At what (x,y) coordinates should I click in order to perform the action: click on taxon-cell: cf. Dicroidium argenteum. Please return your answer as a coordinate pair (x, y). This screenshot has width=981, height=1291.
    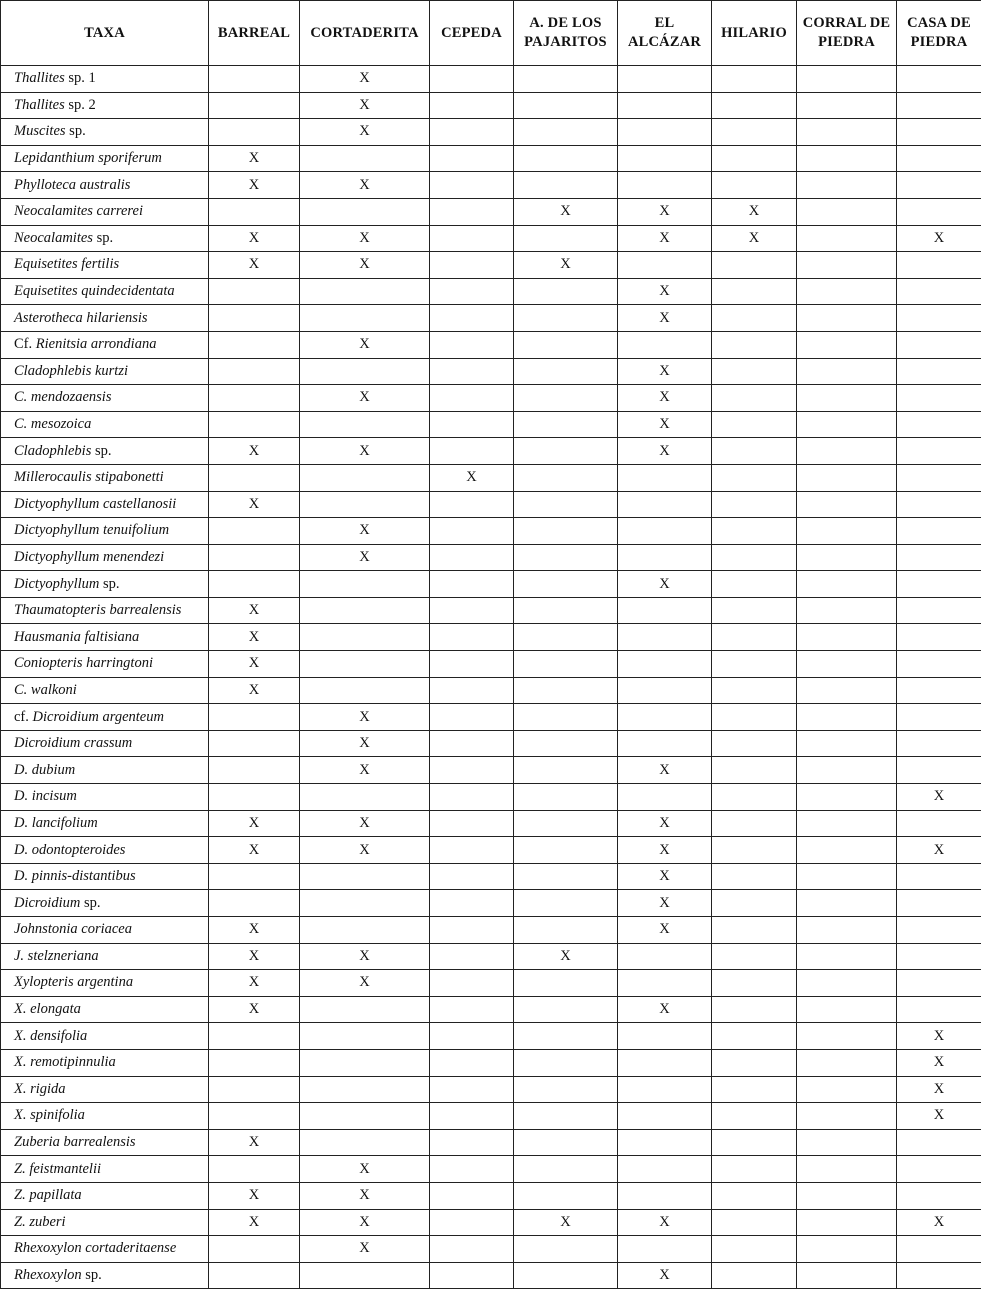
    Looking at the image, I should click on (104, 717).